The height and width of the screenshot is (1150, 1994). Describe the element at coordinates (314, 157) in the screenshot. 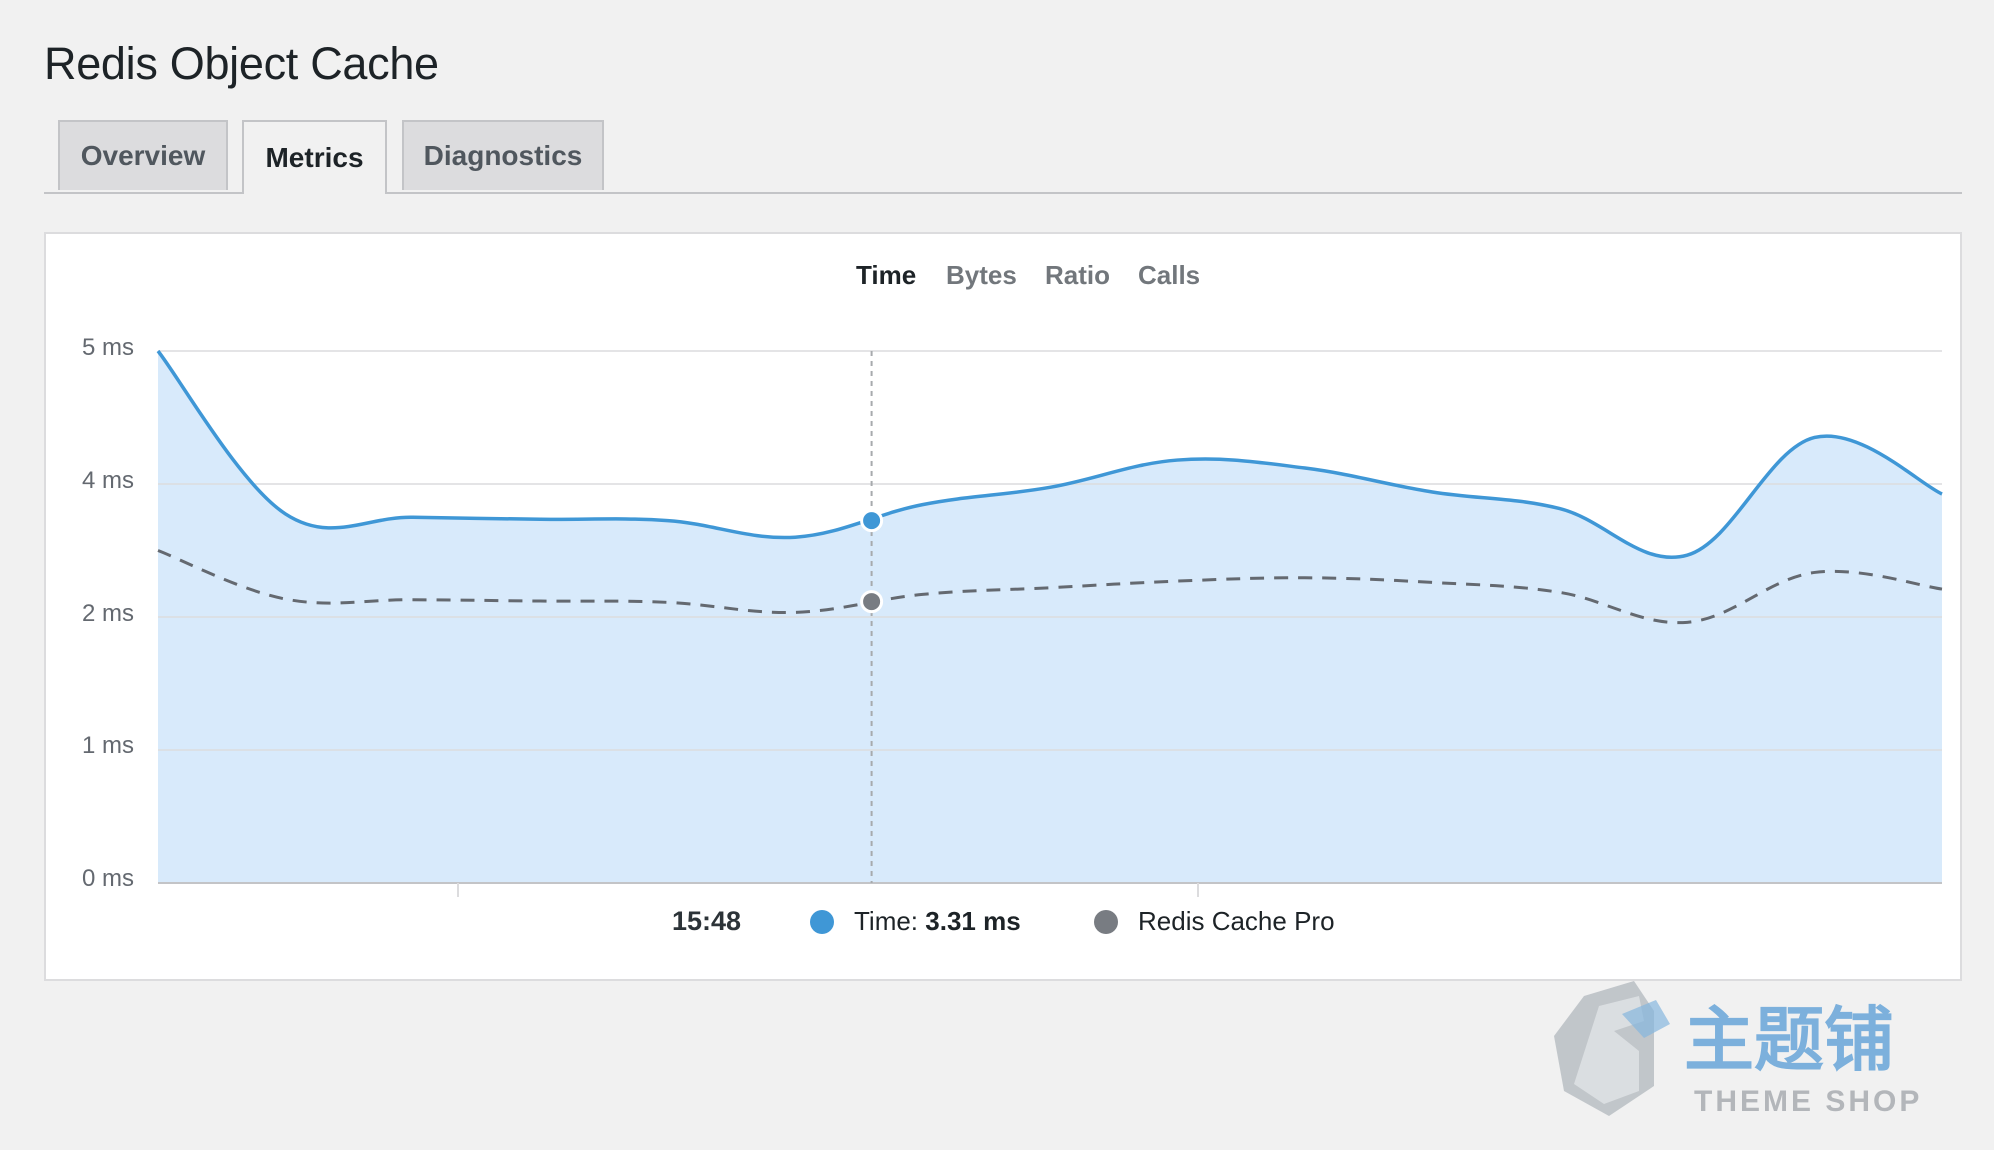

I see `tab-metrics: Metrics` at that location.